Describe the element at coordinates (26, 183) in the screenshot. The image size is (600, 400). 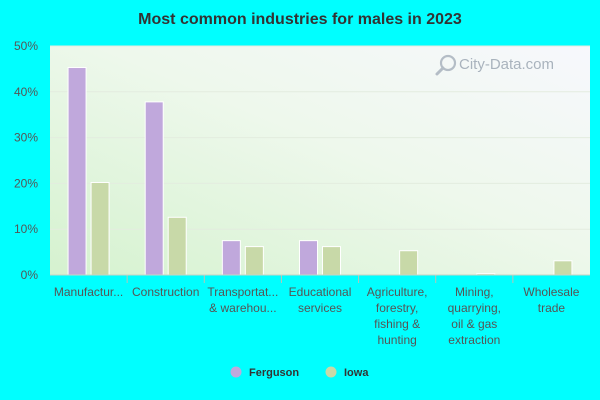
I see `y-tick-label: 20%` at that location.